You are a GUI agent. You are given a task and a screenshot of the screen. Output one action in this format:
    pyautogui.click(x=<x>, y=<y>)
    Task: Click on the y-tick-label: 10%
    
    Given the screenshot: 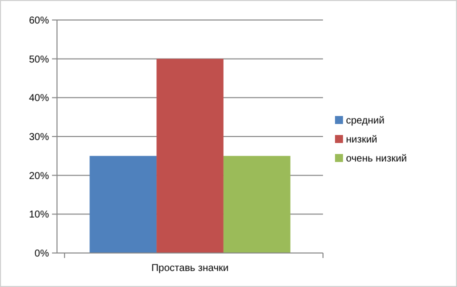 What is the action you would take?
    pyautogui.click(x=39, y=215)
    